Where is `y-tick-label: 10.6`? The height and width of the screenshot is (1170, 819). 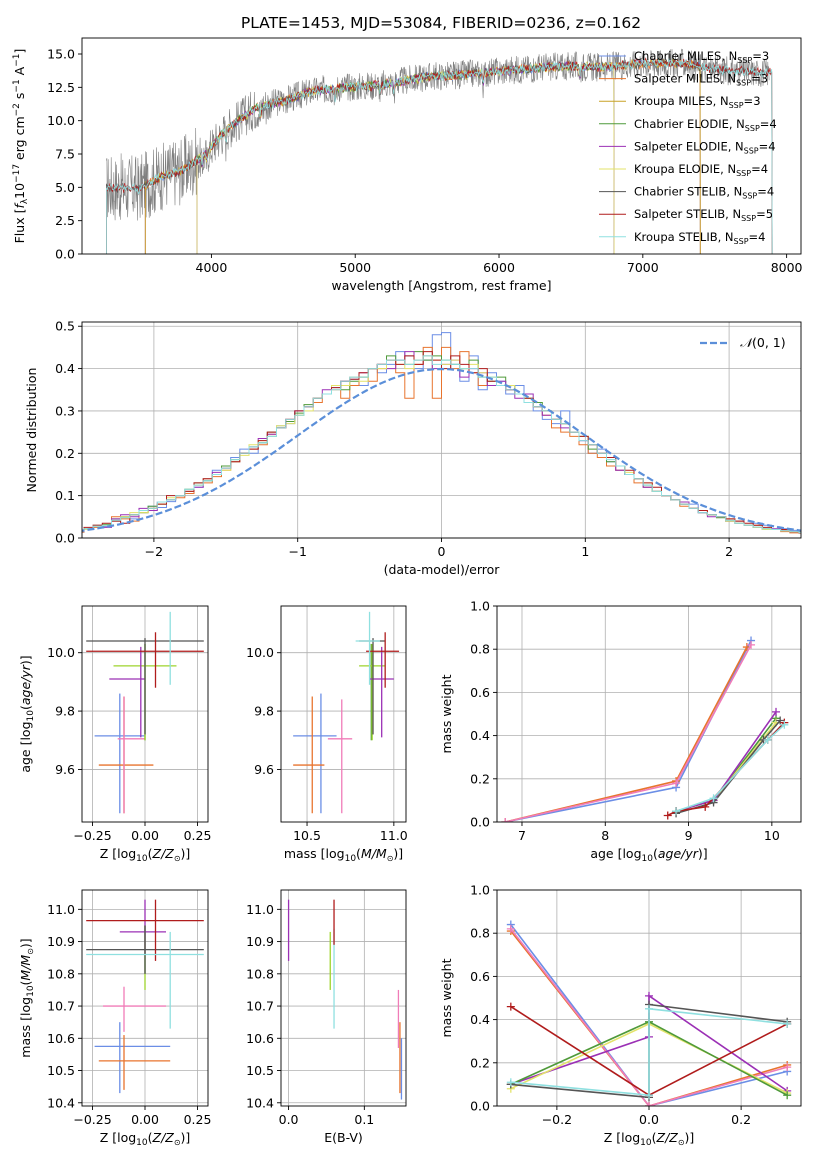 y-tick-label: 10.6 is located at coordinates (61, 1038).